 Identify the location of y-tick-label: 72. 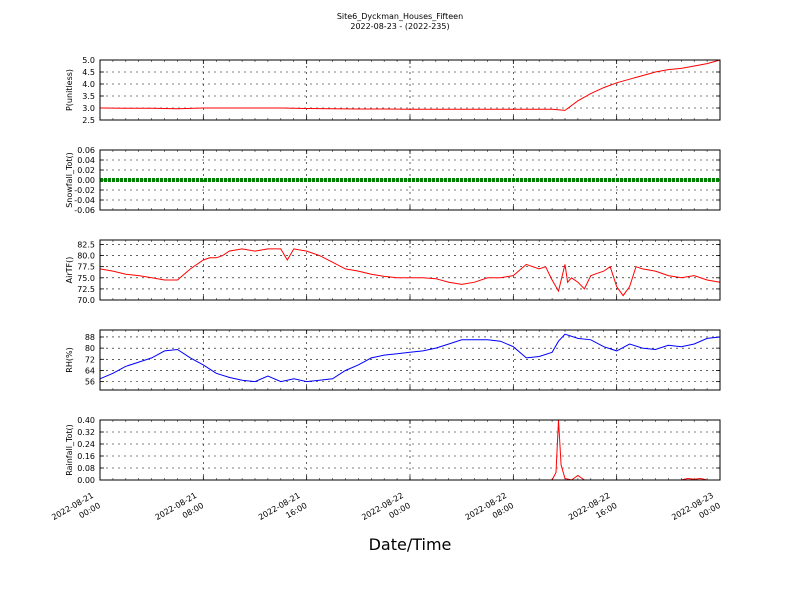
(90, 359).